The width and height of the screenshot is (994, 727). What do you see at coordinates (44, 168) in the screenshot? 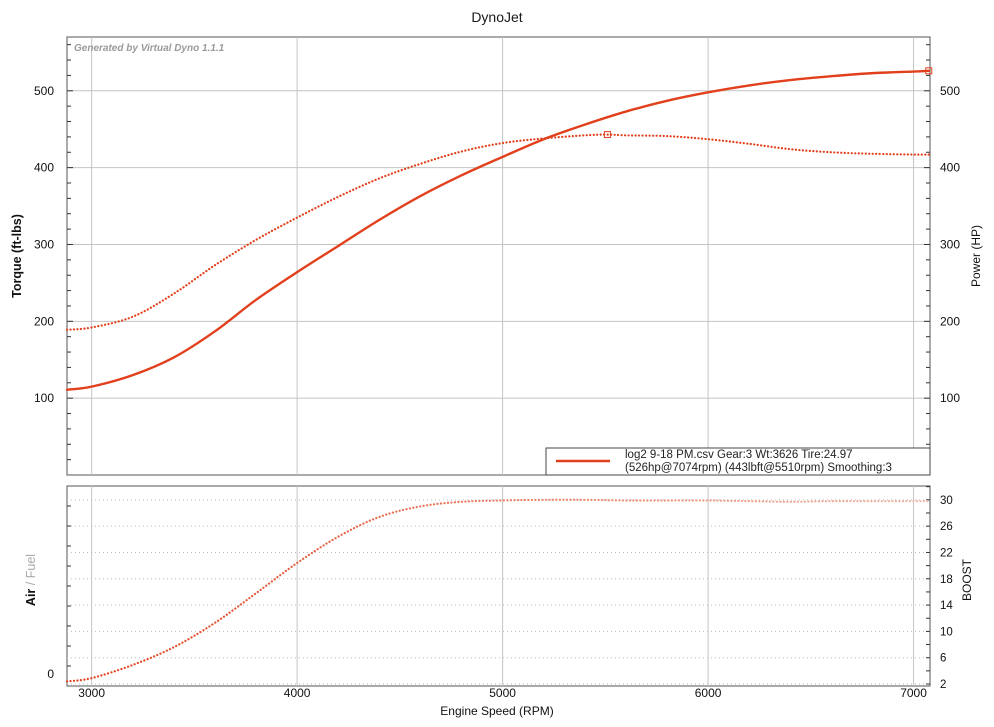
I see `torque-tick-400: 400` at bounding box center [44, 168].